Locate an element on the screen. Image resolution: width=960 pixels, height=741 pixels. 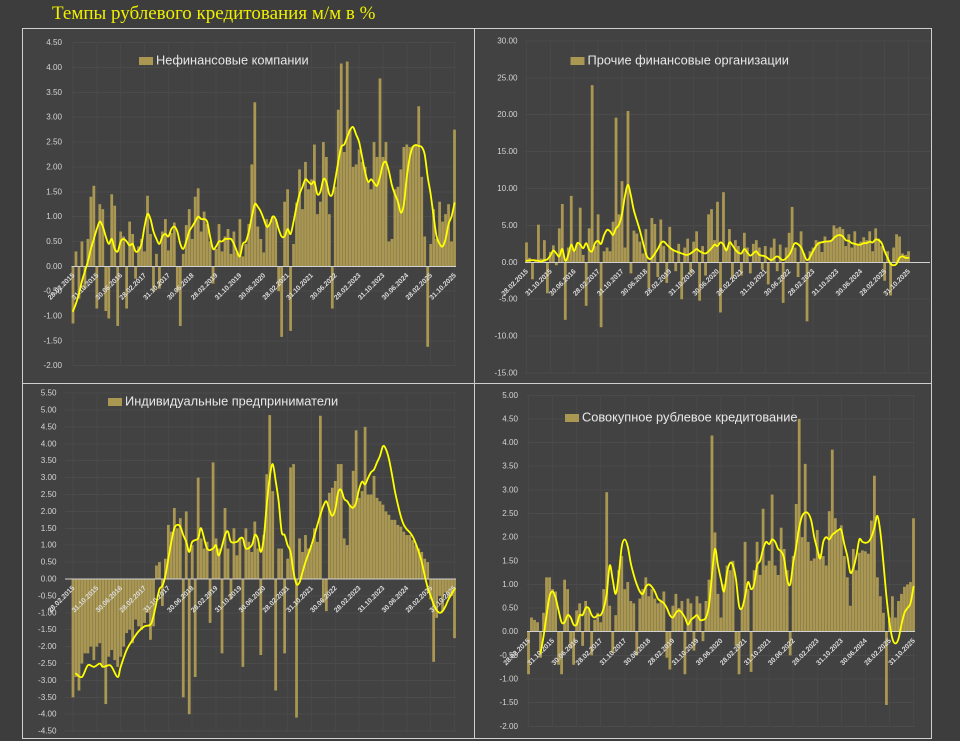
svg-text: -4.00 is located at coordinates (47, 714).